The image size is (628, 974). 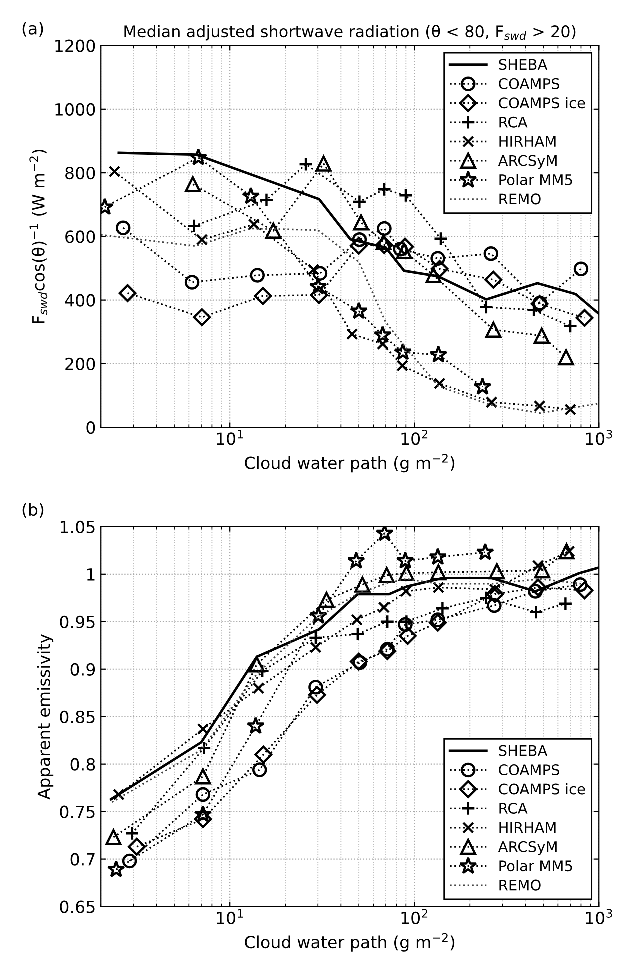 I want to click on y-axis-title: F$_{swd}$cos(θ)$^{−1}$ (W m$^{−2}$), so click(x=39, y=237).